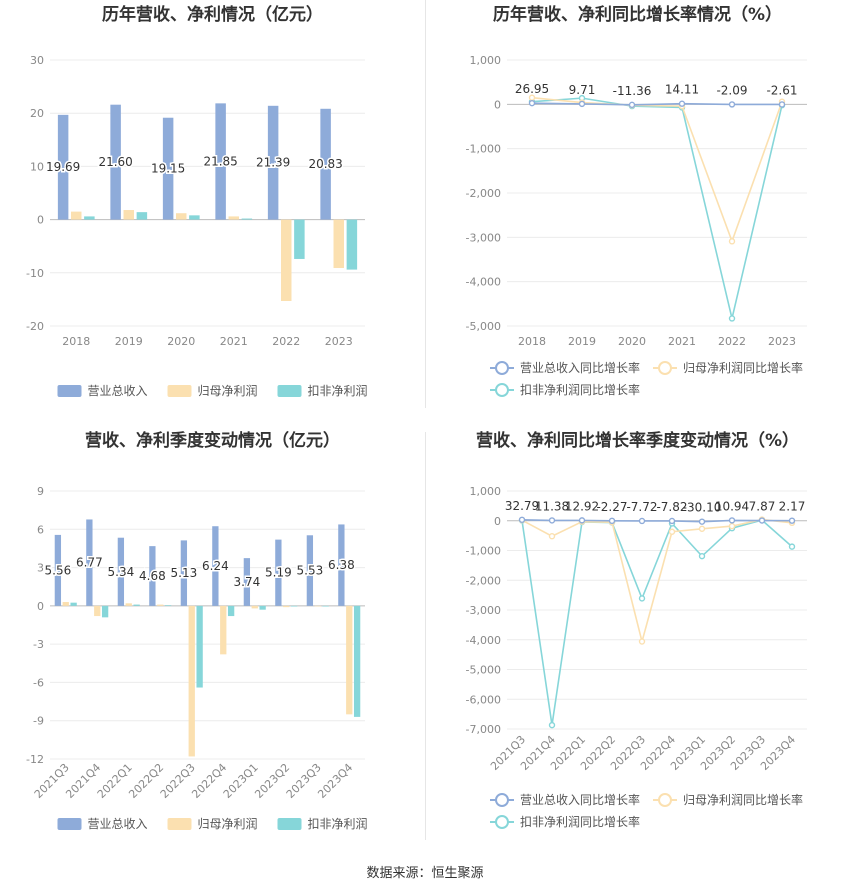 This screenshot has width=850, height=891. Describe the element at coordinates (732, 506) in the screenshot. I see `line-data-label: 10.94` at that location.